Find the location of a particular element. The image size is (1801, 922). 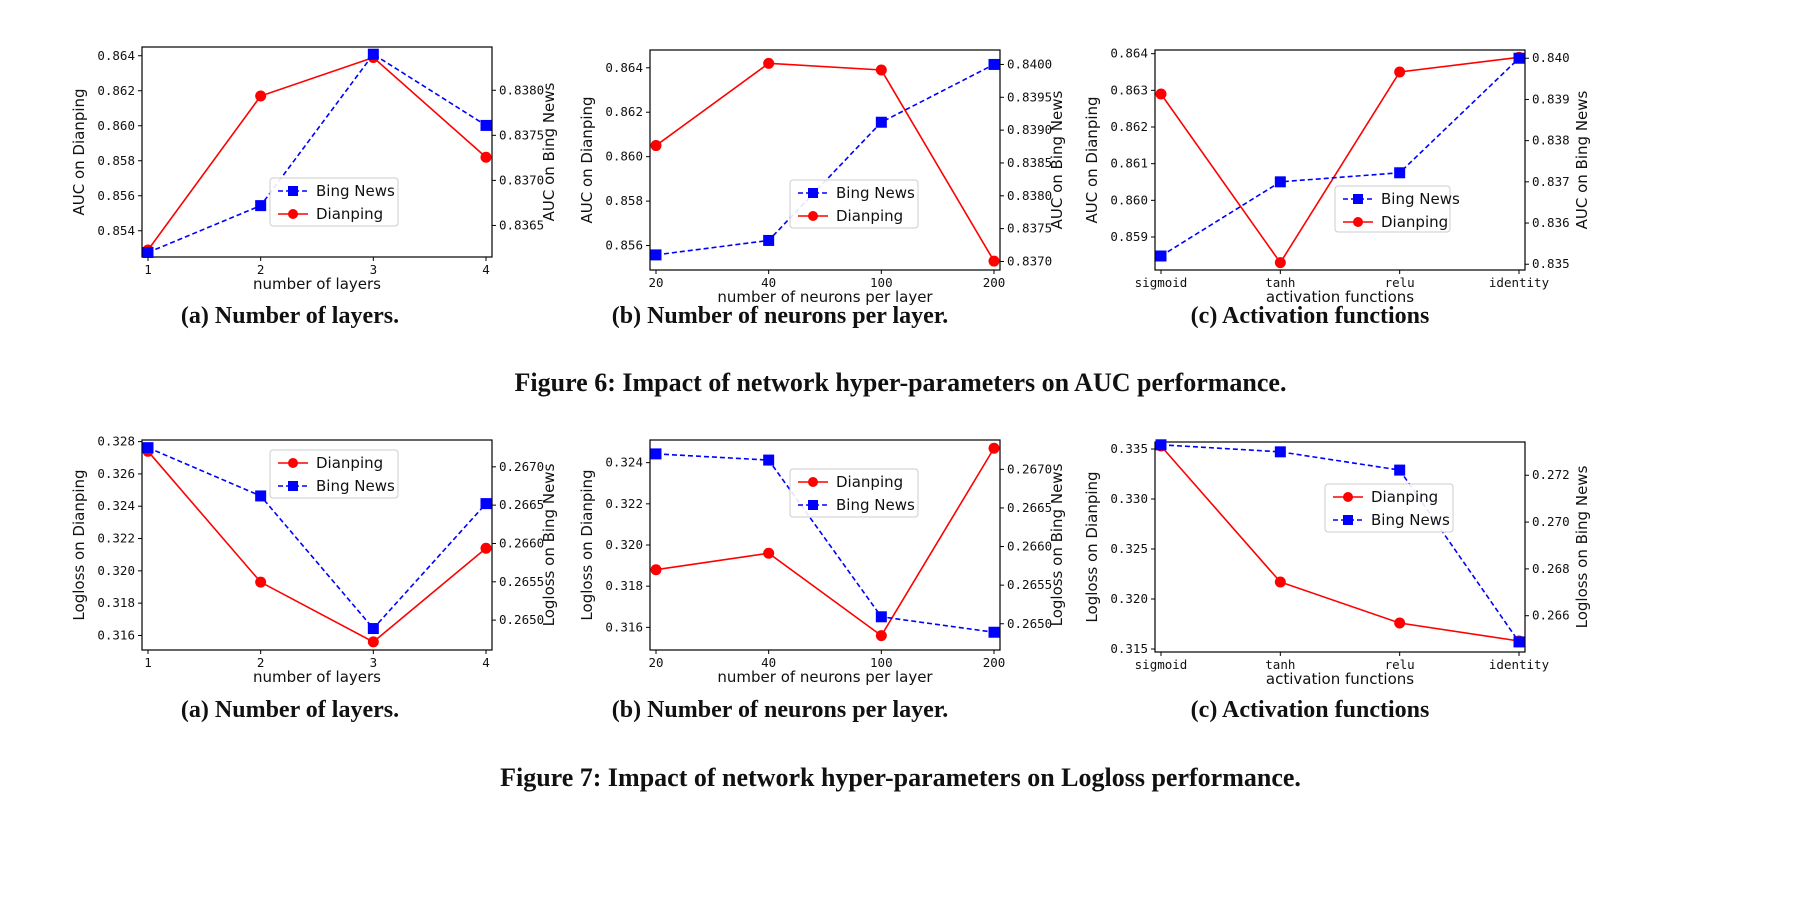

y-tick-label: 0.861 is located at coordinates (1129, 163).